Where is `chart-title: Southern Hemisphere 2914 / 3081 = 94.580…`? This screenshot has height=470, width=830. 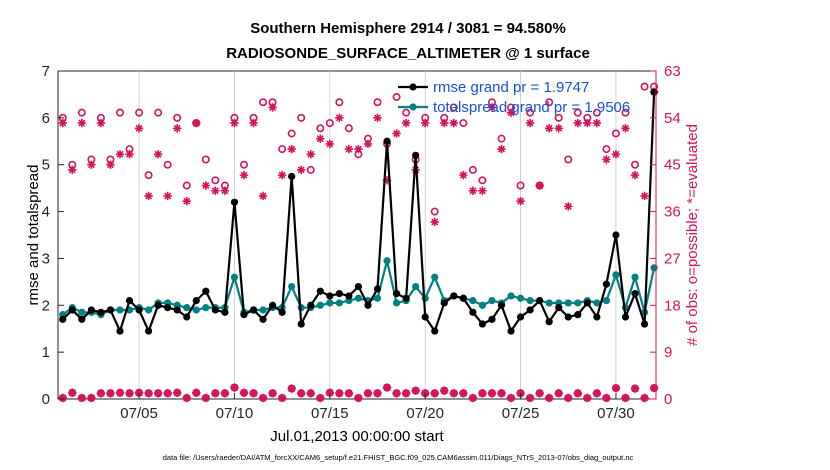
chart-title: Southern Hemisphere 2914 / 3081 = 94.580… is located at coordinates (408, 28).